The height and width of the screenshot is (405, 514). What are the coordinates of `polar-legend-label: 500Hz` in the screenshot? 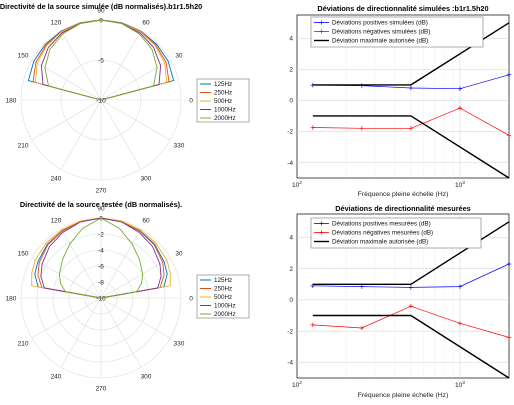 It's located at (223, 101).